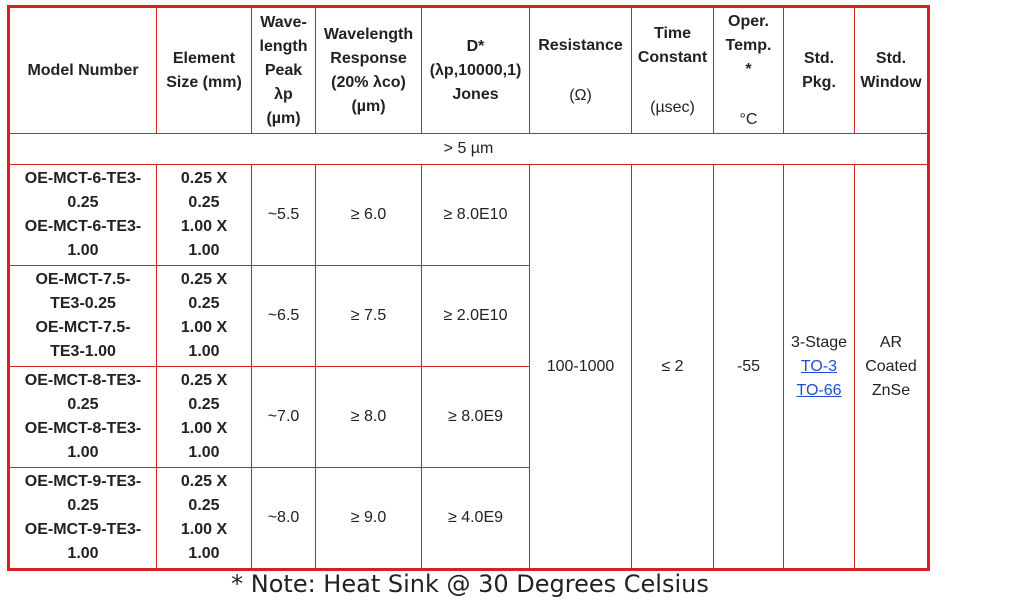 The width and height of the screenshot is (1032, 601). I want to click on header-cell: Model Number, so click(82, 70).